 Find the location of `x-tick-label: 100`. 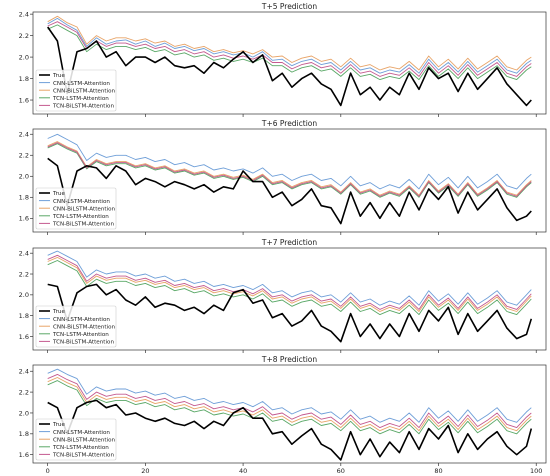

x-tick-label: 100 is located at coordinates (536, 471).